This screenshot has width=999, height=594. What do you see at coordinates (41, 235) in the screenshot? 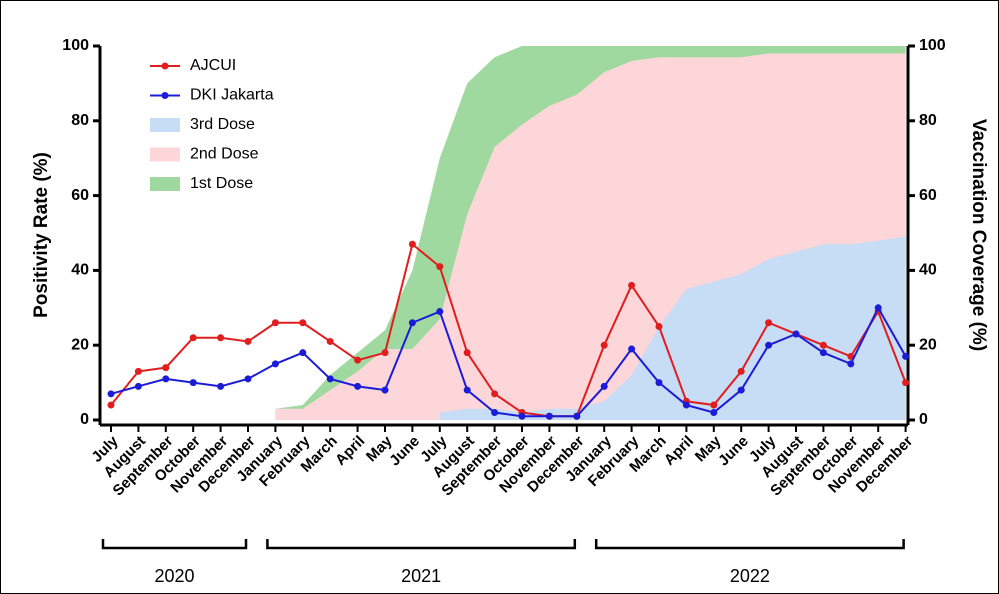
I see `y-axis-label: Positivity Rate (%)` at bounding box center [41, 235].